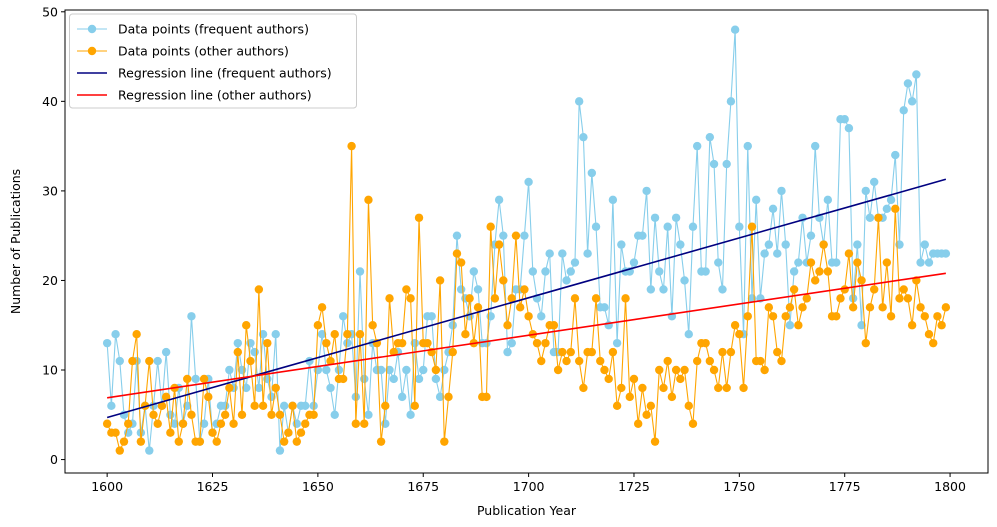 The height and width of the screenshot is (527, 997). I want to click on x-tick-label: 1600, so click(107, 486).